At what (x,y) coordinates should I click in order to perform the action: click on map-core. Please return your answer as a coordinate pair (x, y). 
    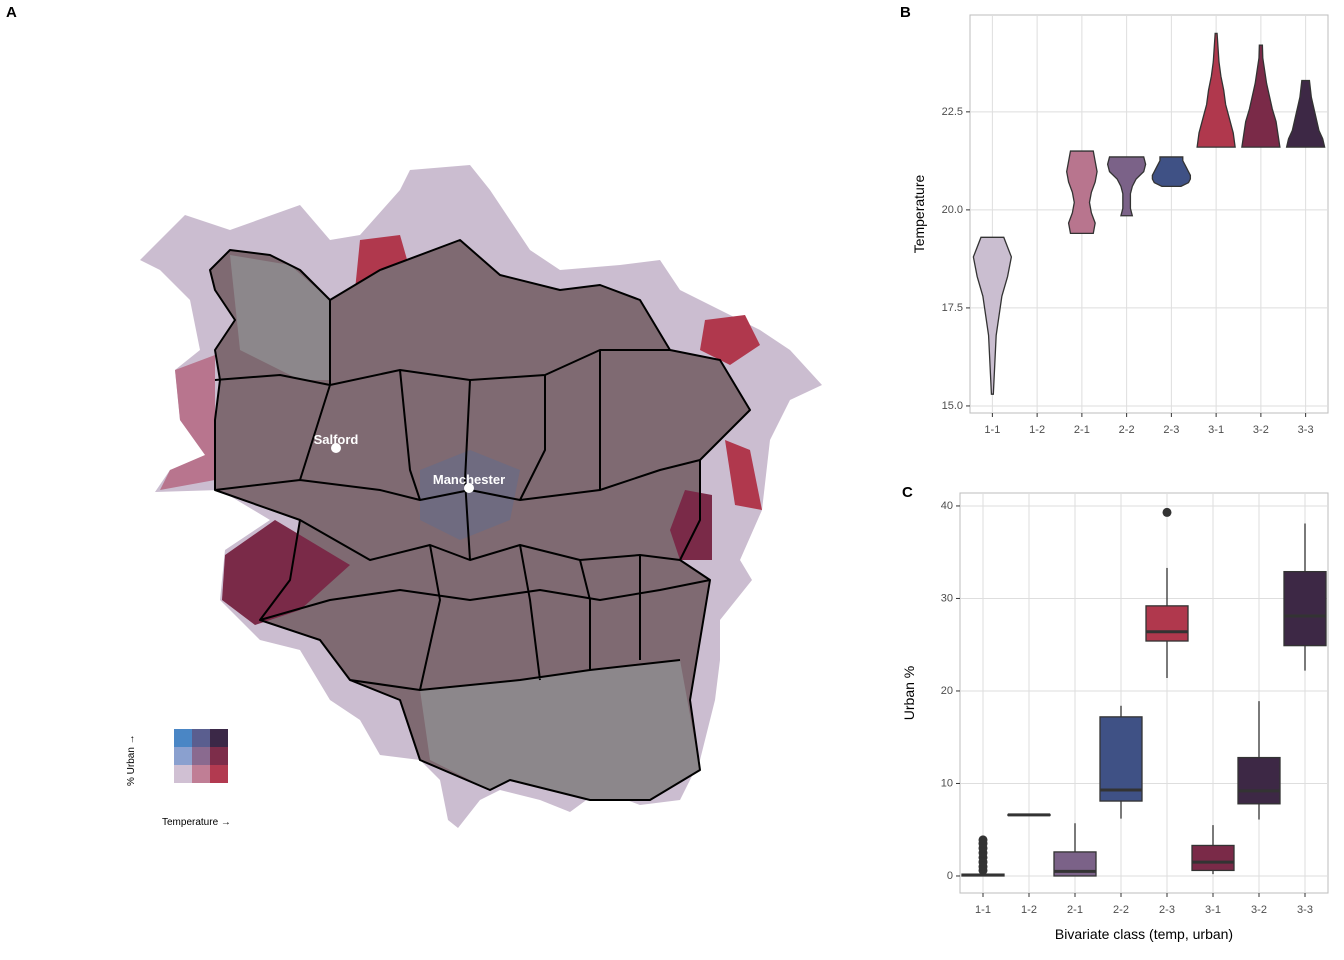
    Looking at the image, I should click on (470, 495).